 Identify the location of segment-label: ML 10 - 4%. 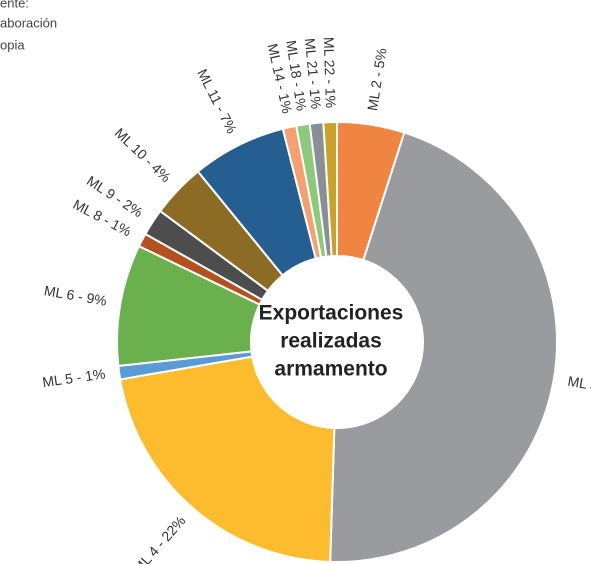
(143, 155).